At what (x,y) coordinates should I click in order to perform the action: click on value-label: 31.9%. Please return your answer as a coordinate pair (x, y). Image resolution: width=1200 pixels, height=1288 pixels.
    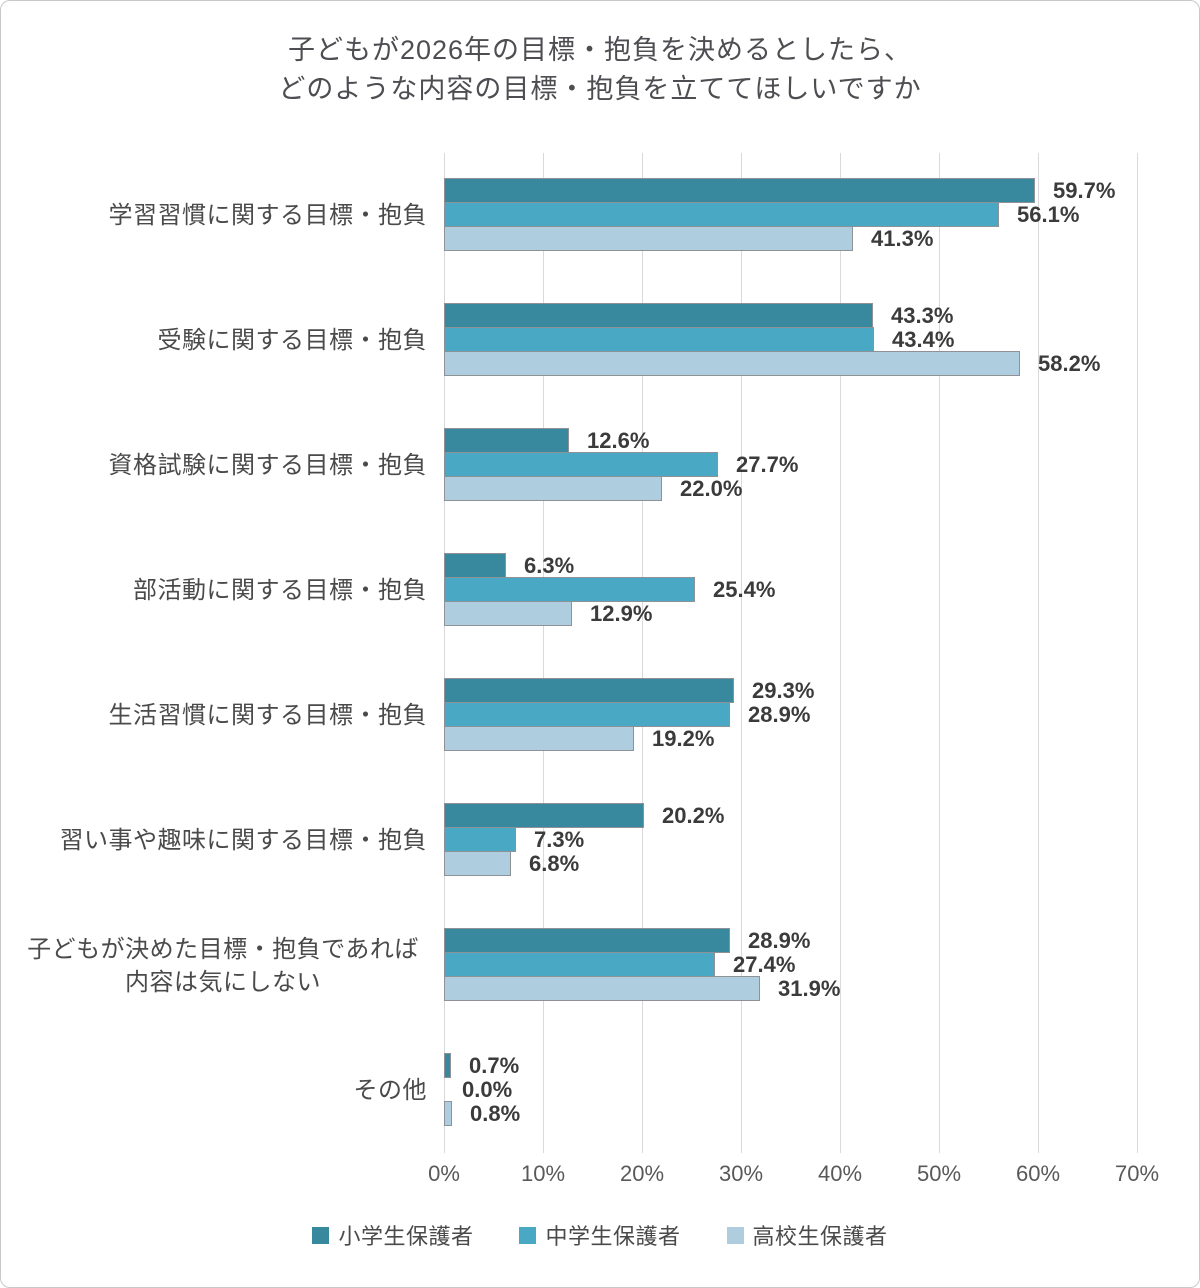
    Looking at the image, I should click on (809, 988).